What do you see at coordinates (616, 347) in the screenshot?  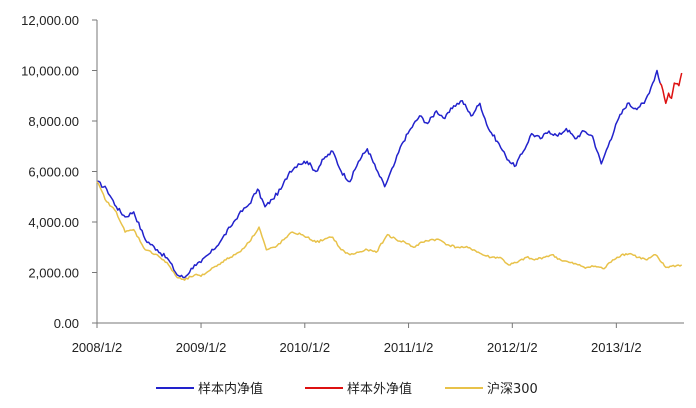 I see `x-tick-label: 2013/1/2` at bounding box center [616, 347].